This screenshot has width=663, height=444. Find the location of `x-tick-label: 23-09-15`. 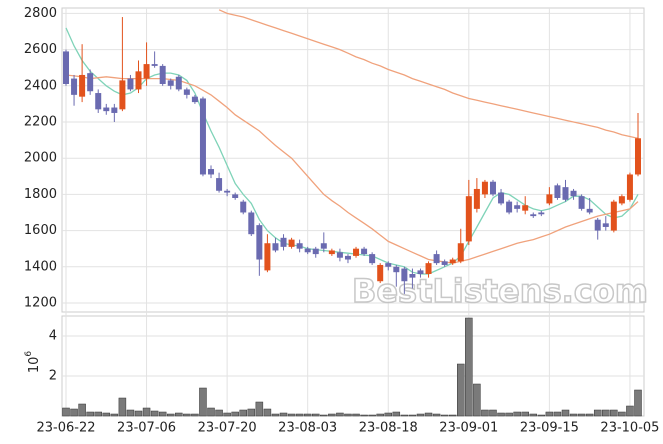

x-tick-label: 23-09-15 is located at coordinates (549, 428).